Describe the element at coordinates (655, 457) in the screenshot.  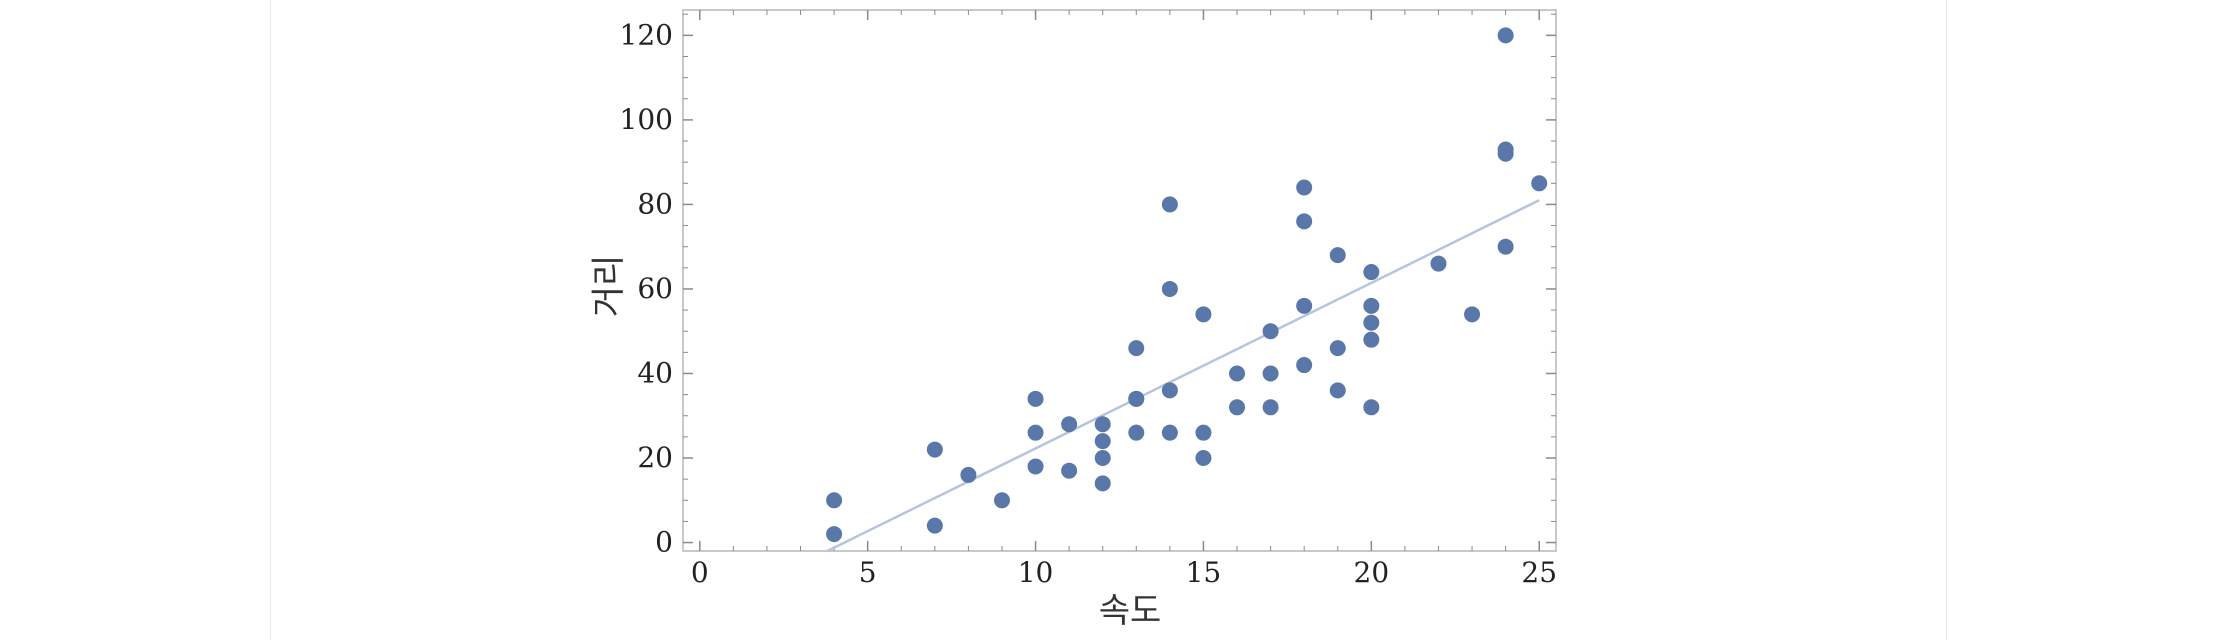
I see `y-tick-label: 20` at that location.